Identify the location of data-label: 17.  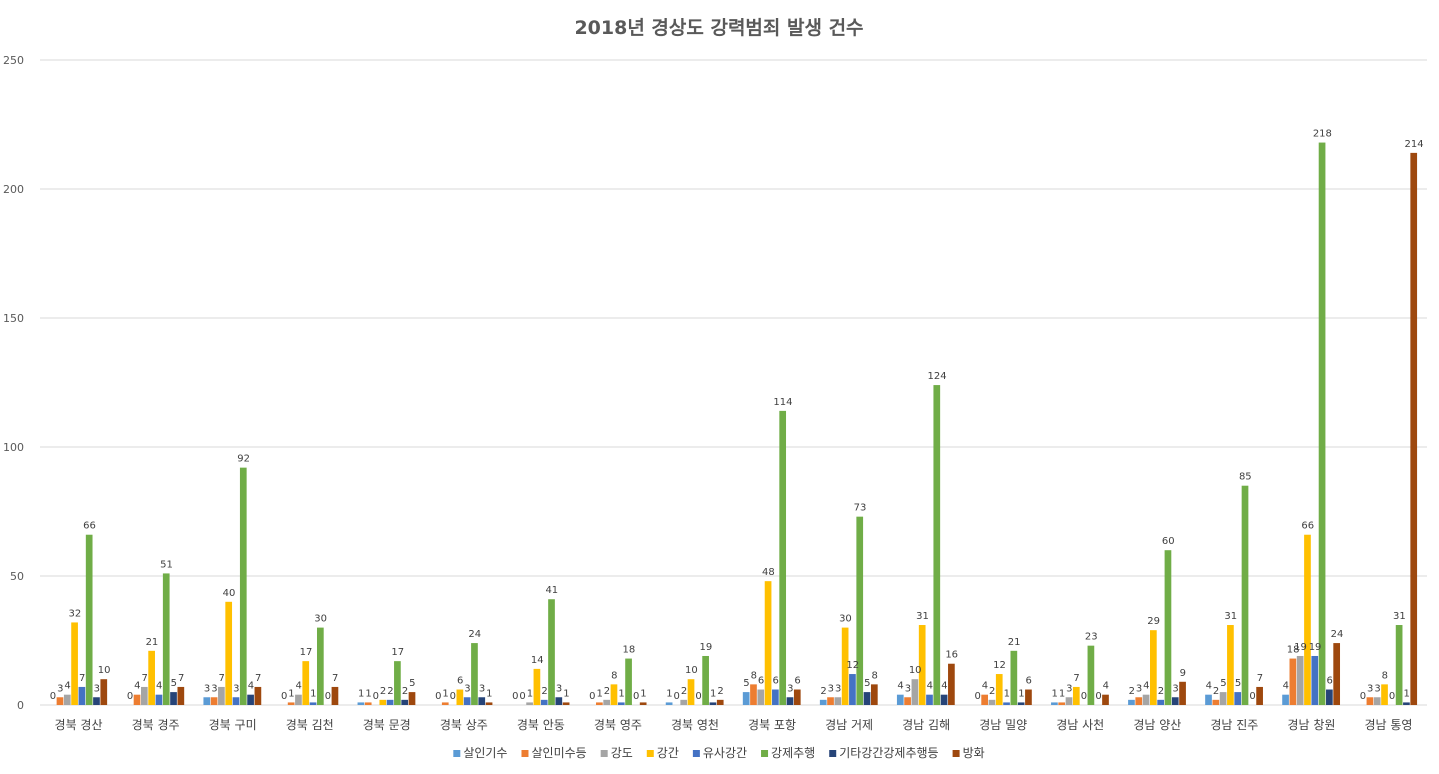
(306, 652).